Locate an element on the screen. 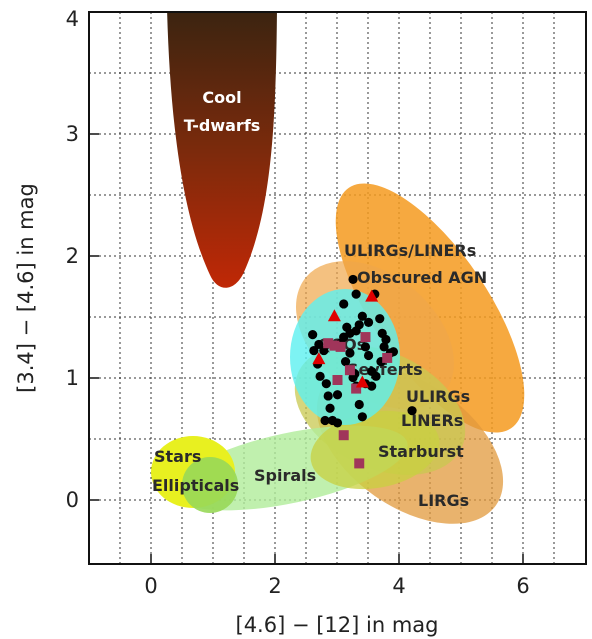 The height and width of the screenshot is (639, 592). y-tick-label: 1 is located at coordinates (72, 378).